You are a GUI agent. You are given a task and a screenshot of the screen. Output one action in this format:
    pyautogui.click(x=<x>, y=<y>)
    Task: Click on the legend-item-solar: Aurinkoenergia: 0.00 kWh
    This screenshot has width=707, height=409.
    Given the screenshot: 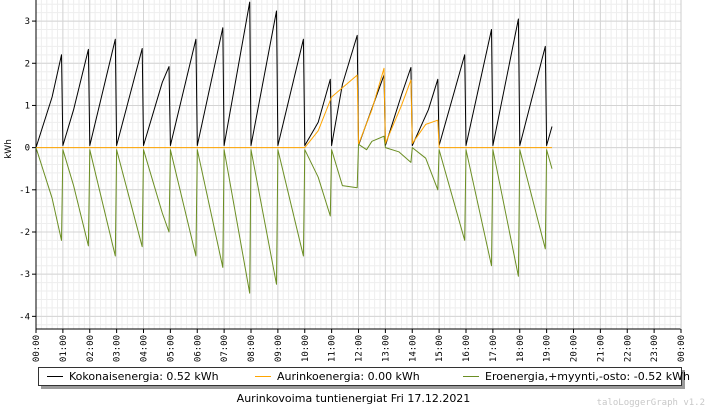 What is the action you would take?
    pyautogui.click(x=337, y=376)
    